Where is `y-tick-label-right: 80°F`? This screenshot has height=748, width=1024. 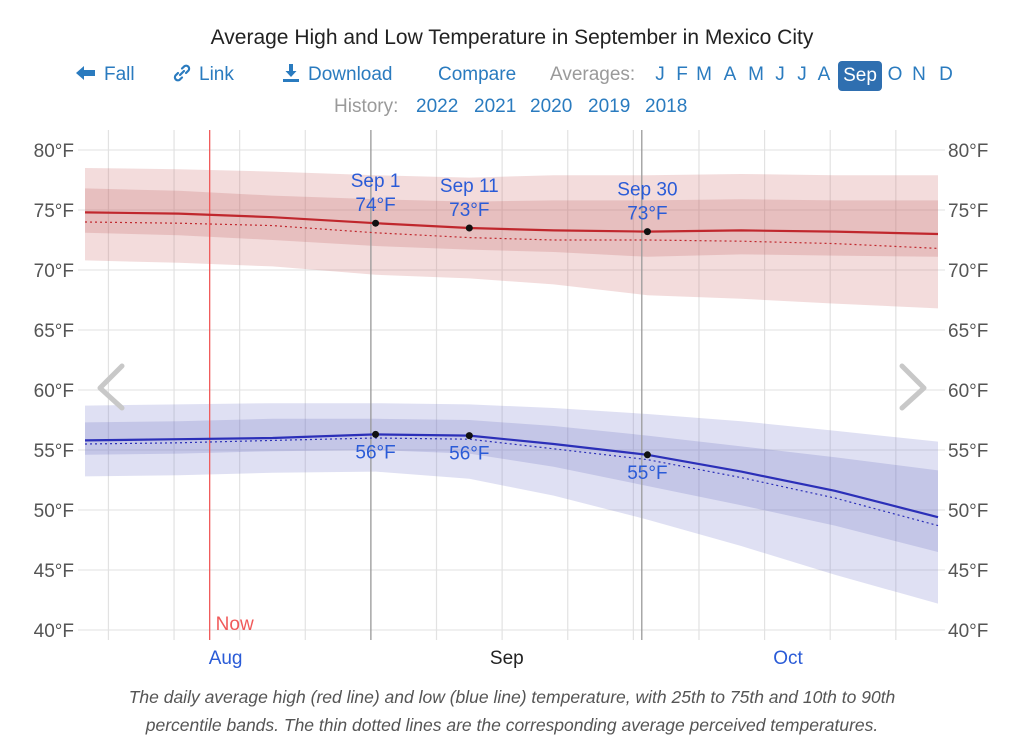
y-tick-label-right: 80°F is located at coordinates (968, 151).